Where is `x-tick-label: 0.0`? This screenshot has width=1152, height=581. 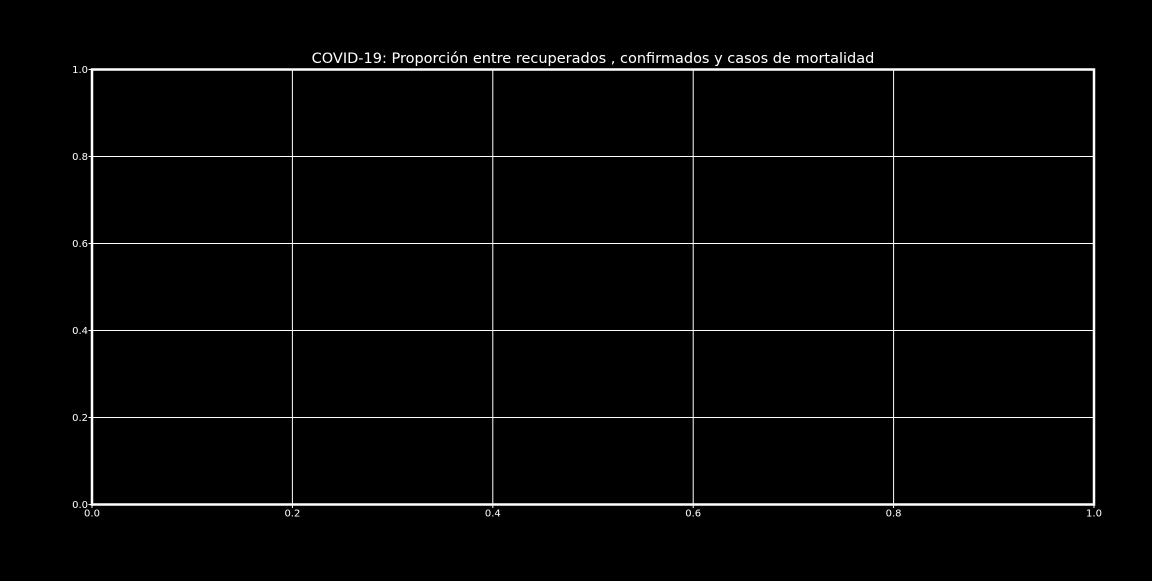 x-tick-label: 0.0 is located at coordinates (92, 514).